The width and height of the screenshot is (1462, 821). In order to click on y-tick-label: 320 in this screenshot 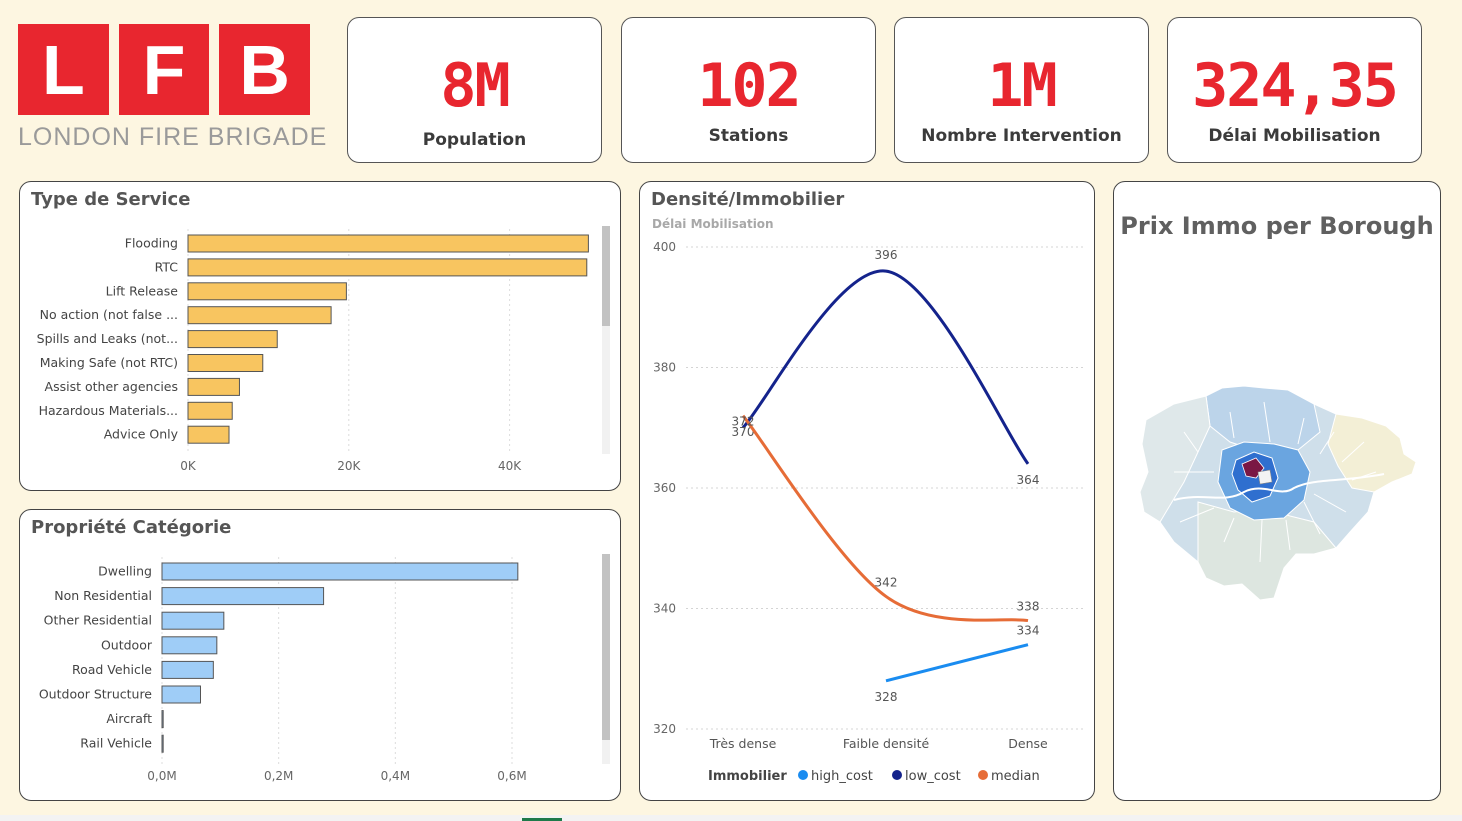, I will do `click(664, 729)`.